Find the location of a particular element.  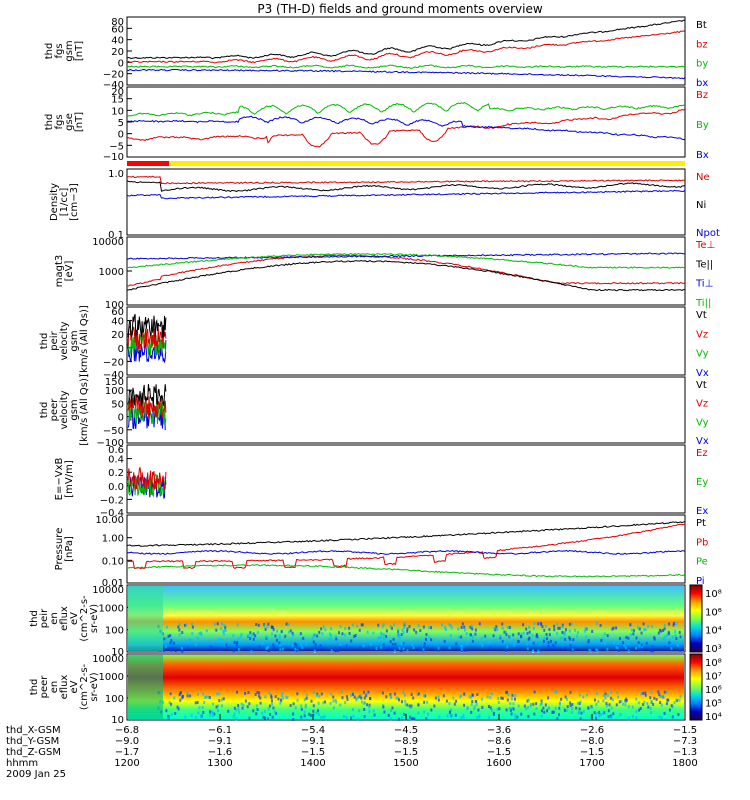

y-tick-label: 50 is located at coordinates (117, 404).